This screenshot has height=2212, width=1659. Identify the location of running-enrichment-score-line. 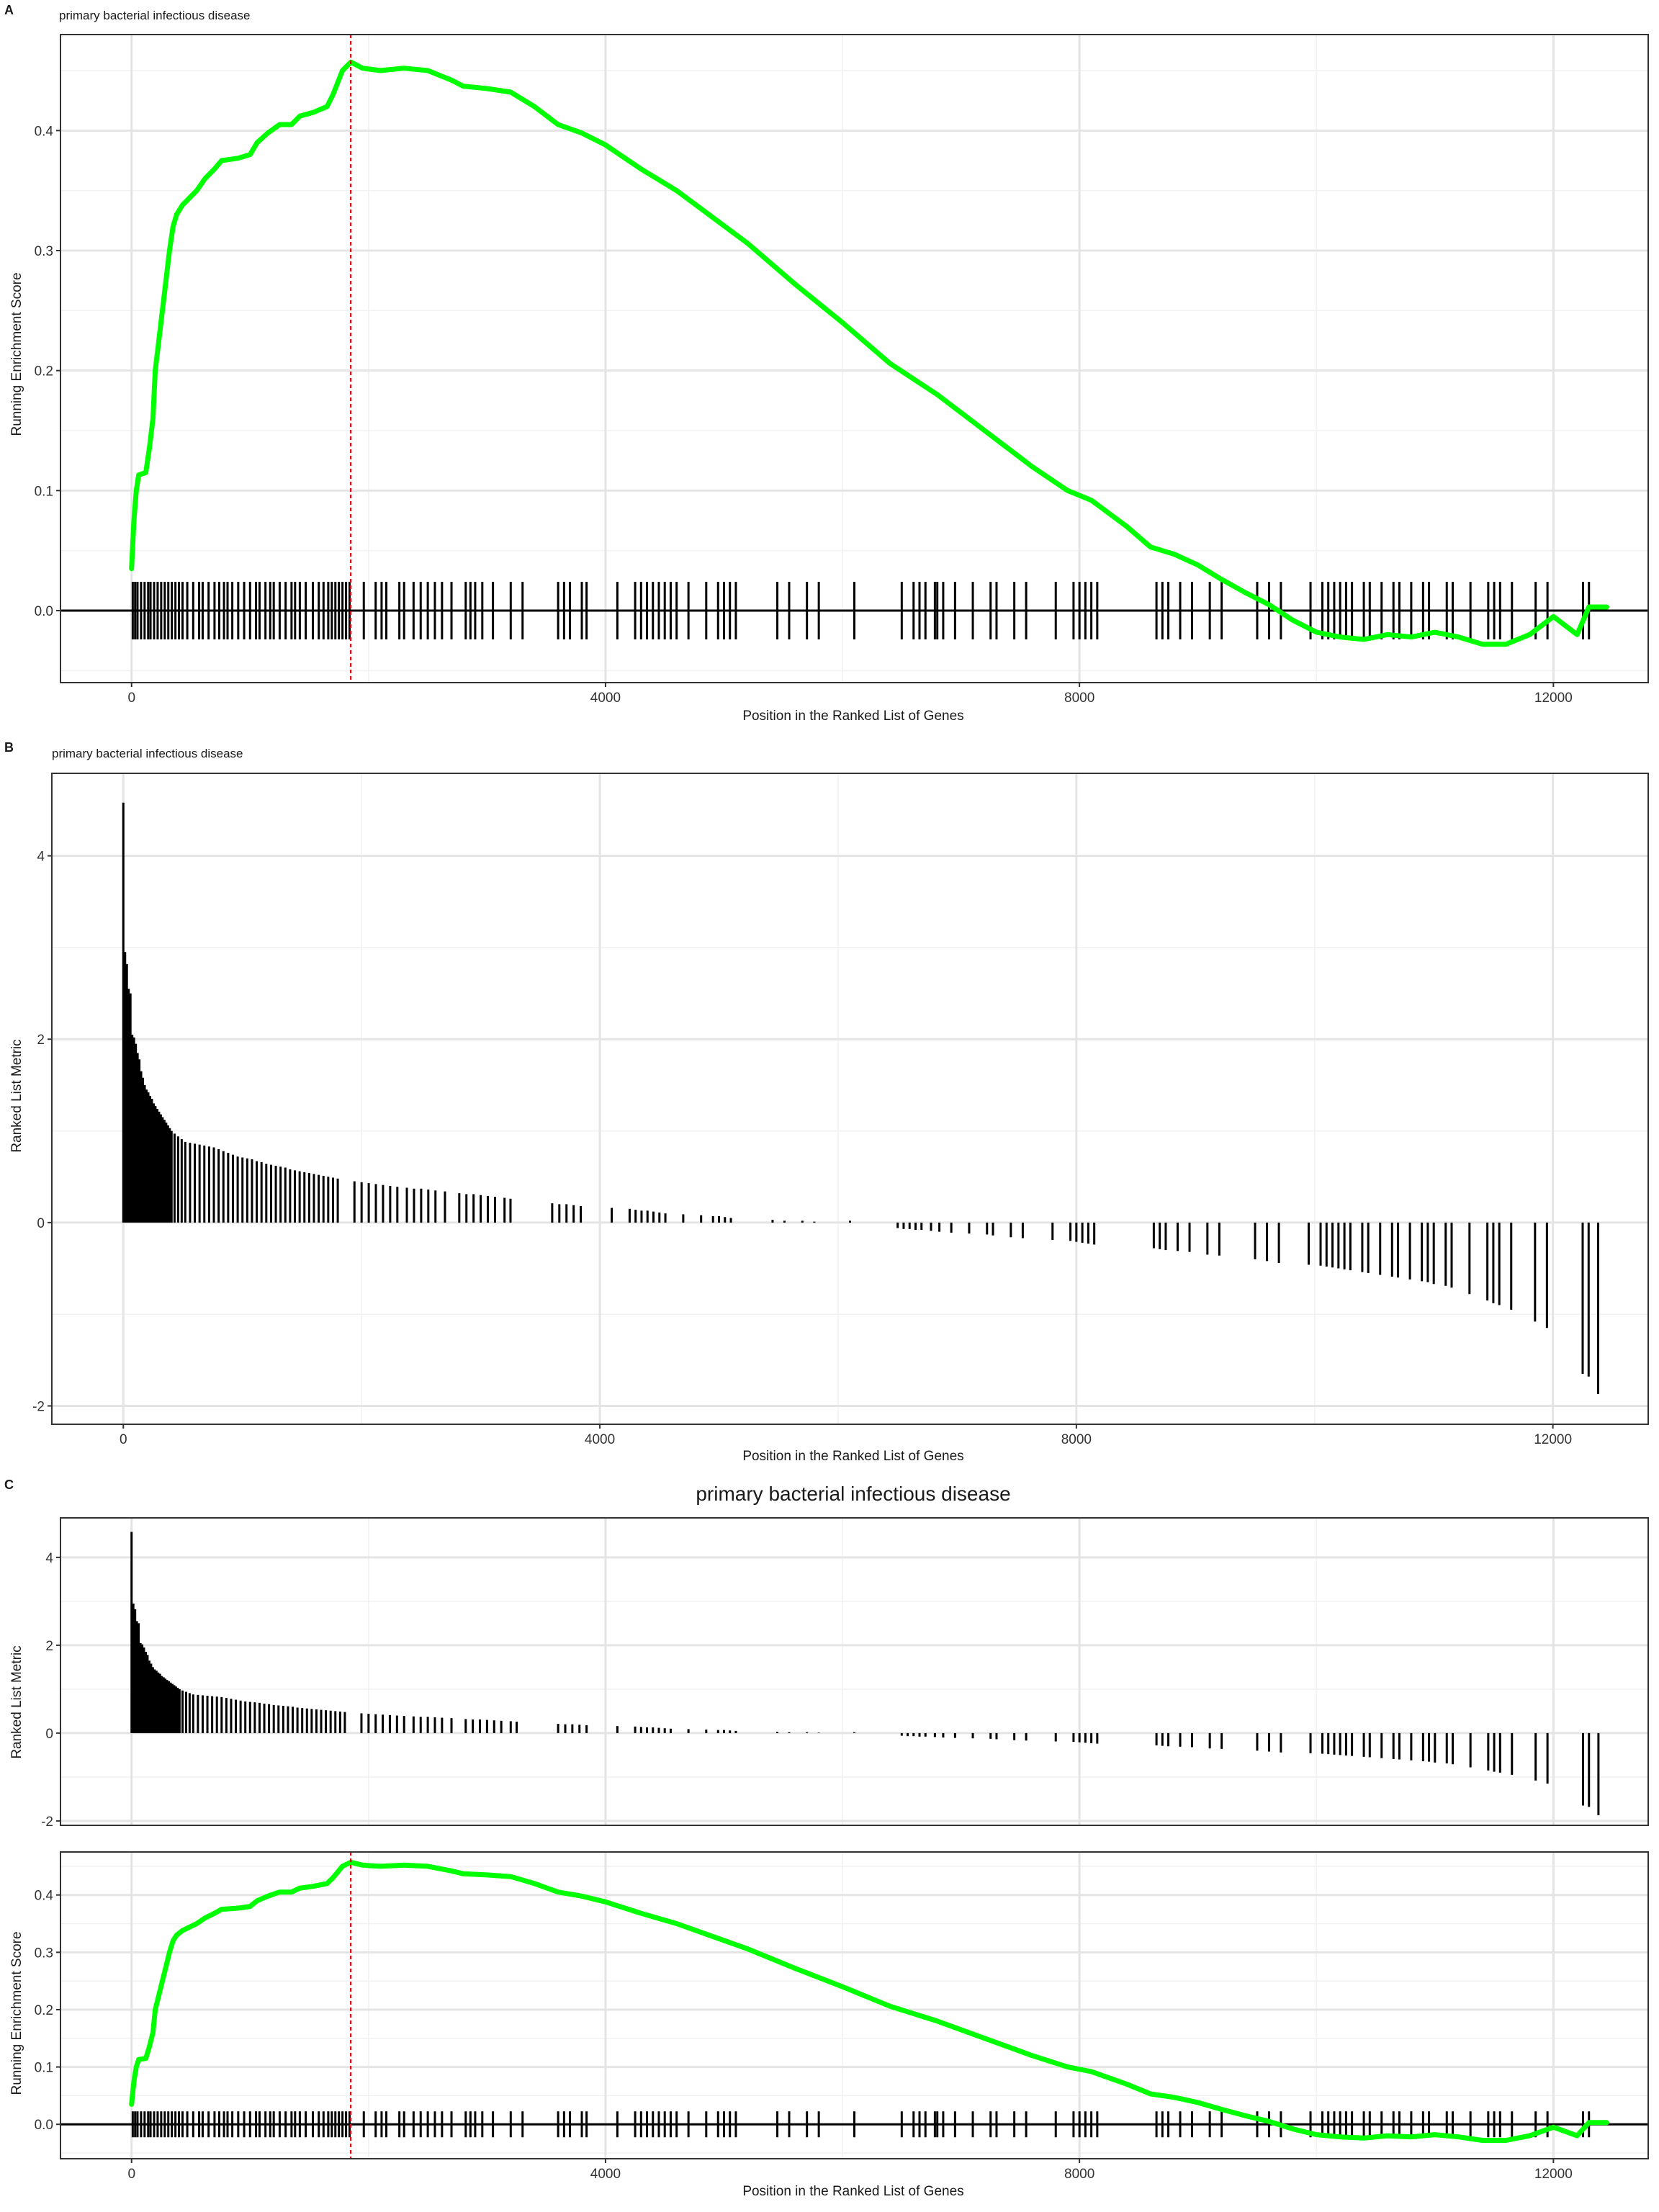
(869, 2001).